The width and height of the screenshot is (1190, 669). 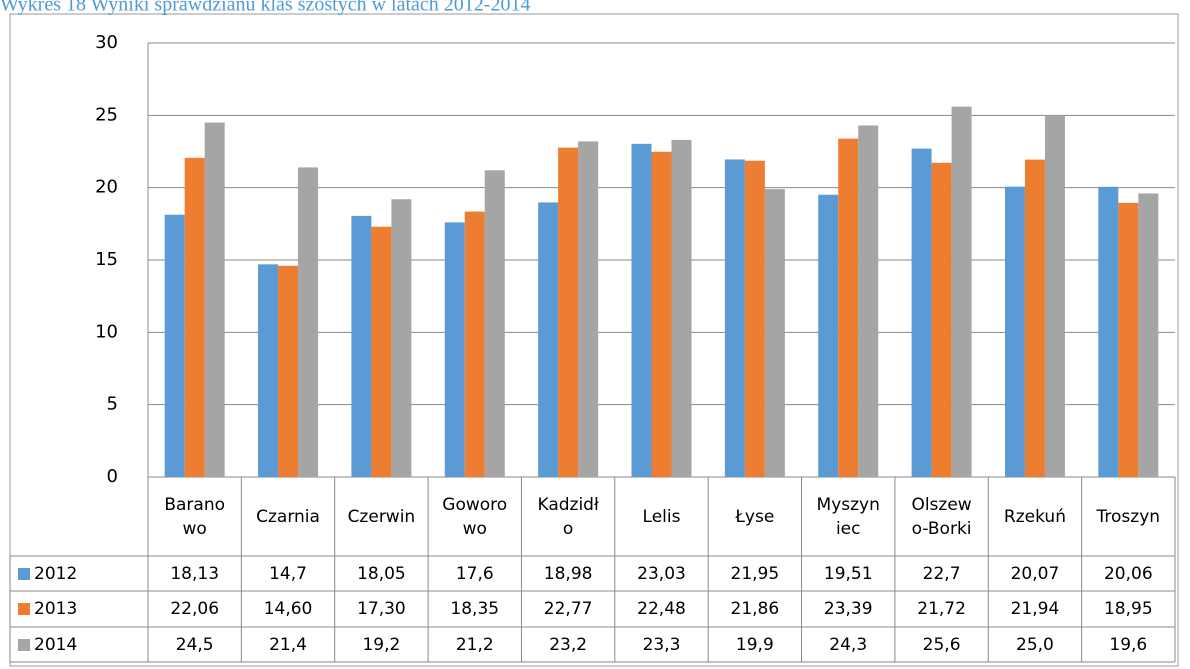 What do you see at coordinates (381, 644) in the screenshot?
I see `data-label: 19,2` at bounding box center [381, 644].